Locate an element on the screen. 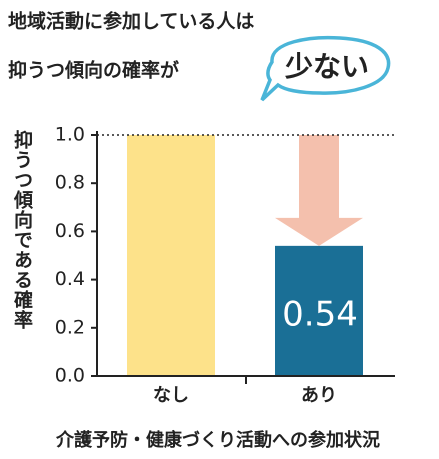 This screenshot has height=459, width=439. y-tick-label: 0.6 is located at coordinates (70, 231).